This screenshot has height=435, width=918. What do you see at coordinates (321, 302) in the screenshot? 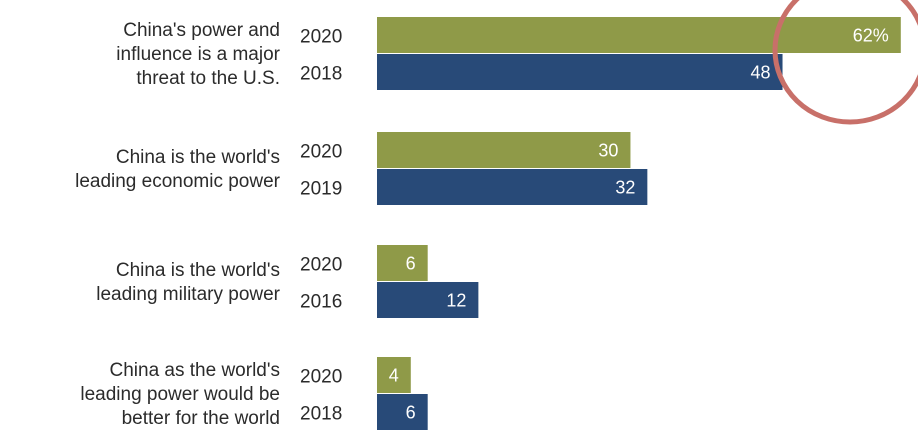
I see `year-label: 2016` at bounding box center [321, 302].